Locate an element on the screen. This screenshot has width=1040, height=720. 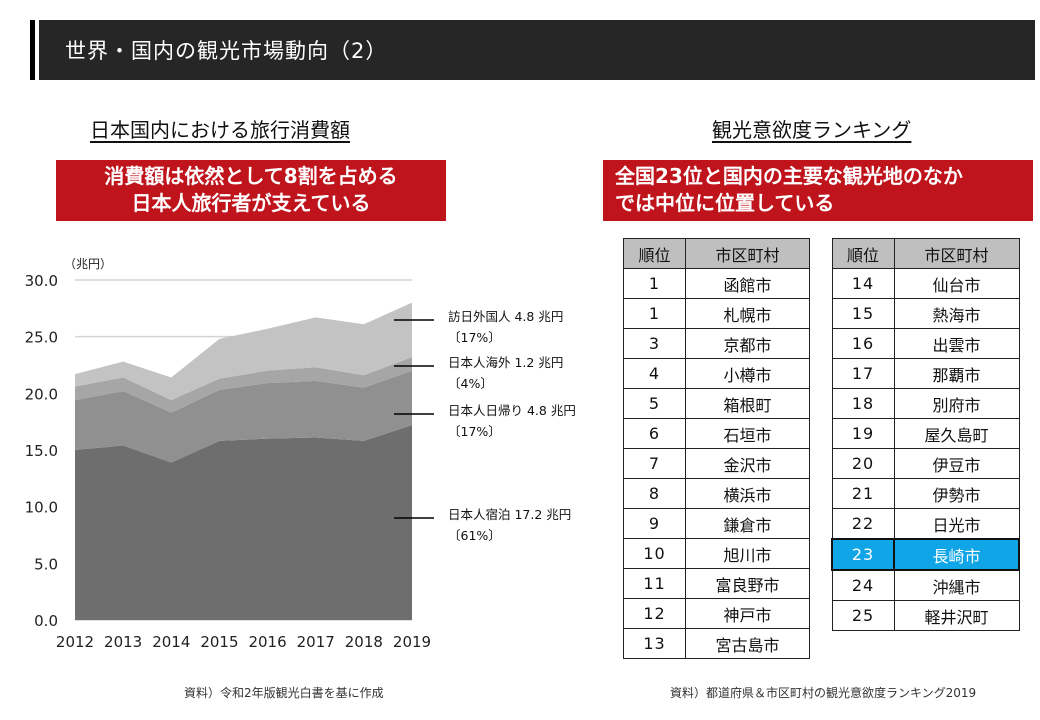
rank-cell: 24 is located at coordinates (863, 585).